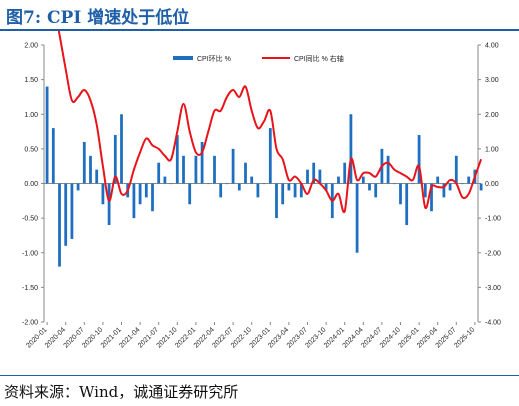 The image size is (519, 406). Describe the element at coordinates (31, 46) in the screenshot. I see `left-tick-label: 2.00` at that location.